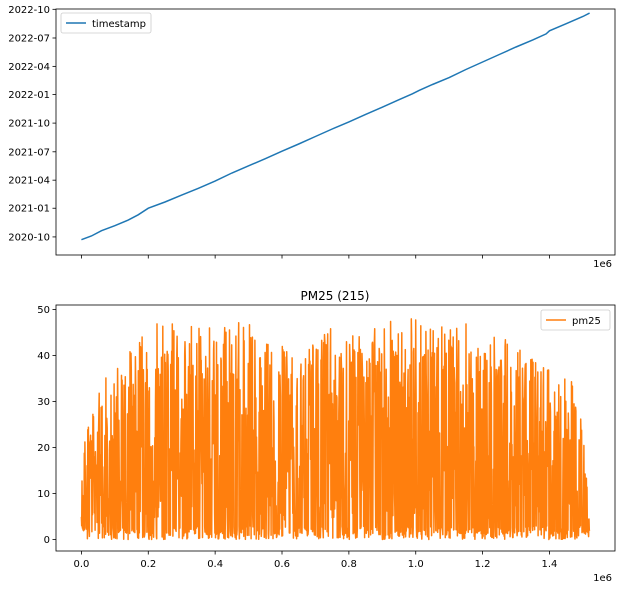 The width and height of the screenshot is (621, 589). Describe the element at coordinates (416, 564) in the screenshot. I see `x-tick-label-bottom-5: 1.0` at that location.